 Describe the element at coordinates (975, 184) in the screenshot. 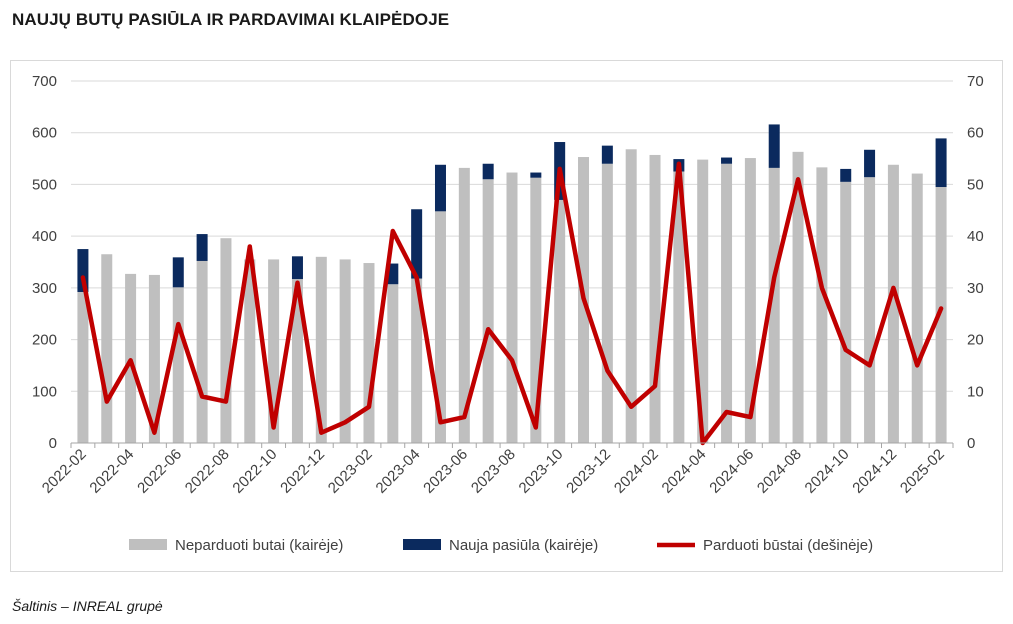

I see `y-right-tick-label: 50` at that location.